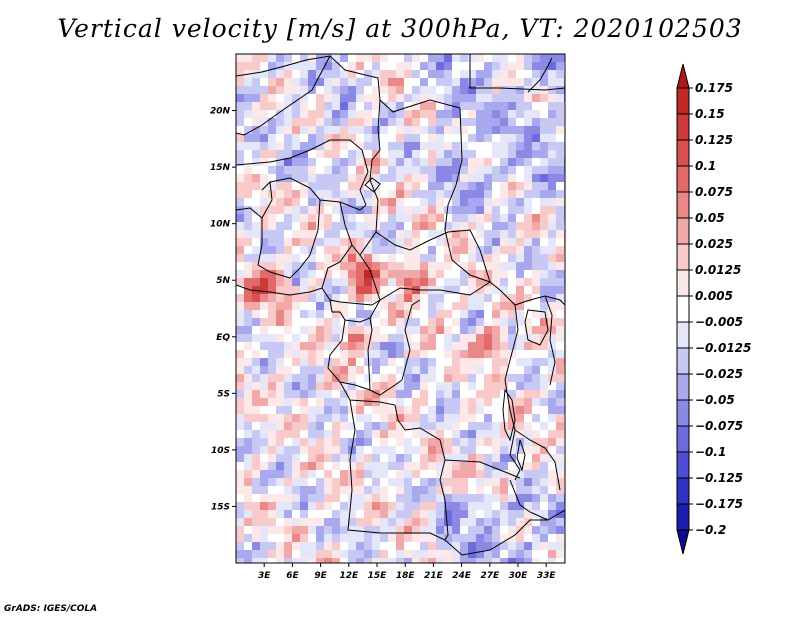 This screenshot has height=618, width=800. I want to click on lon-tick-label: 15E, so click(378, 576).